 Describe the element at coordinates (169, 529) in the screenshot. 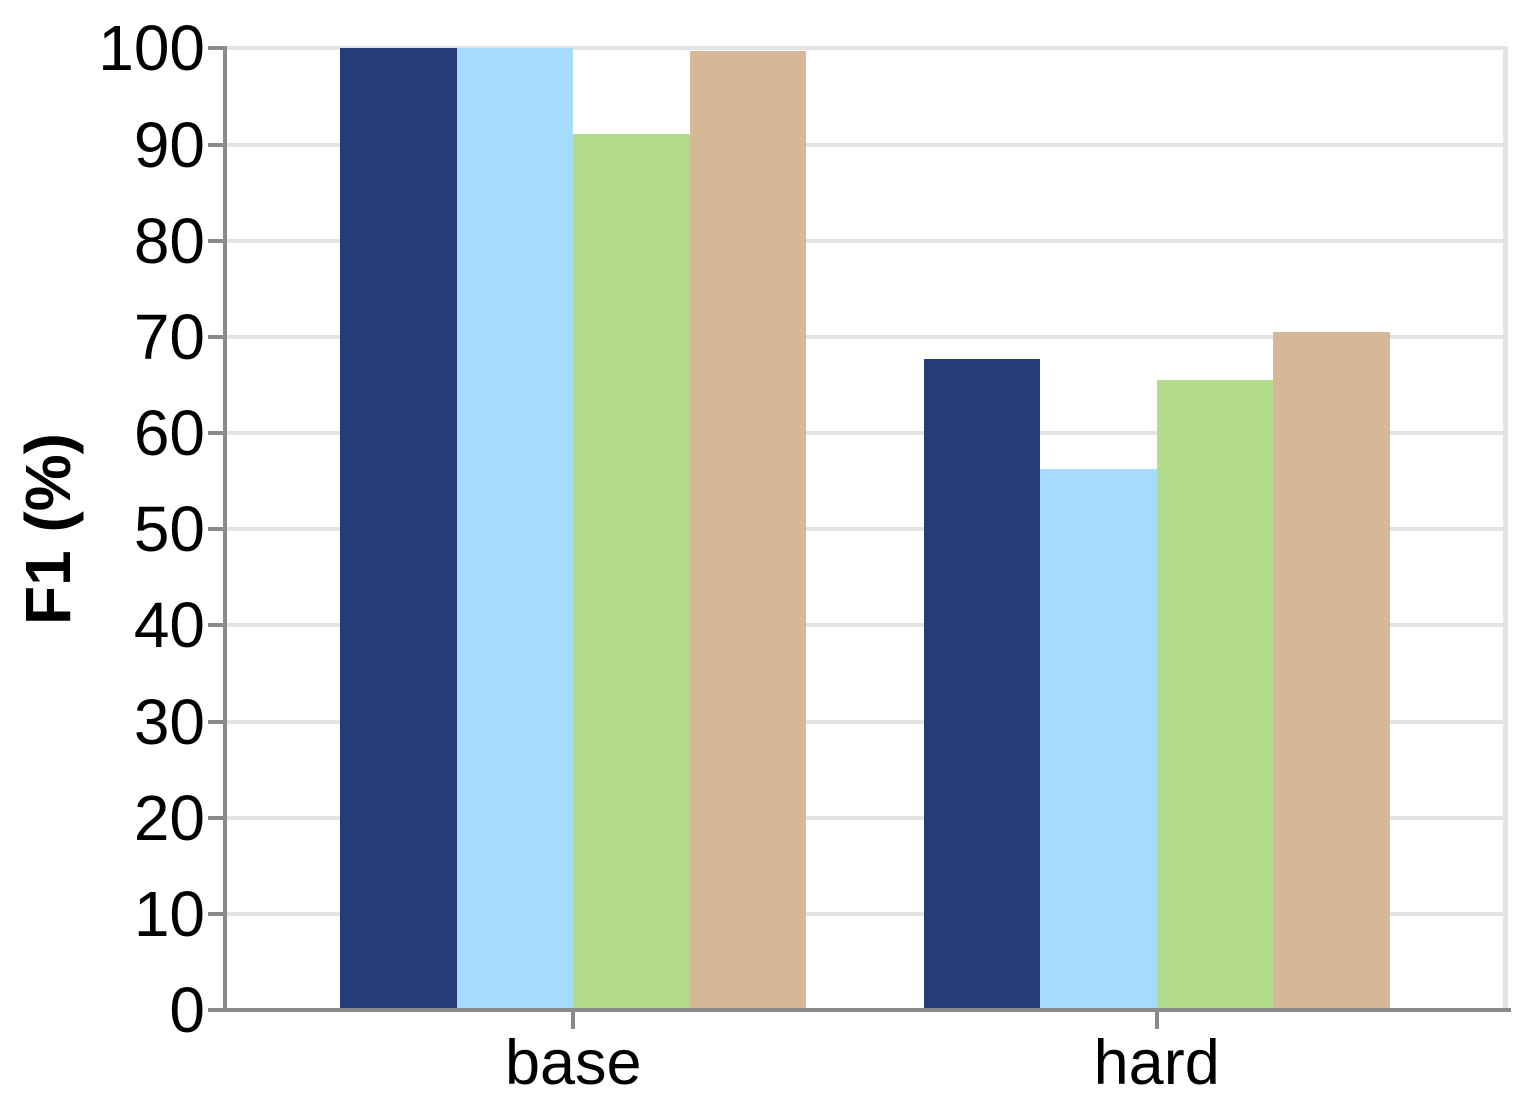

I see `y-tick-label-50: 50` at that location.